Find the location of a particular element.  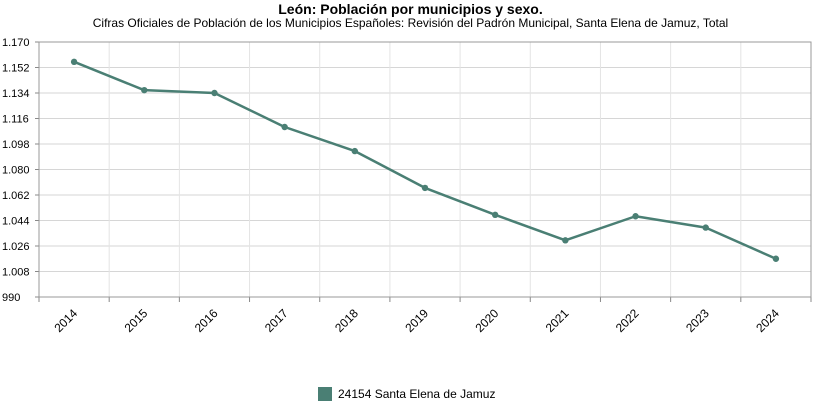

y-tick-label: 1.026 is located at coordinates (16, 247).